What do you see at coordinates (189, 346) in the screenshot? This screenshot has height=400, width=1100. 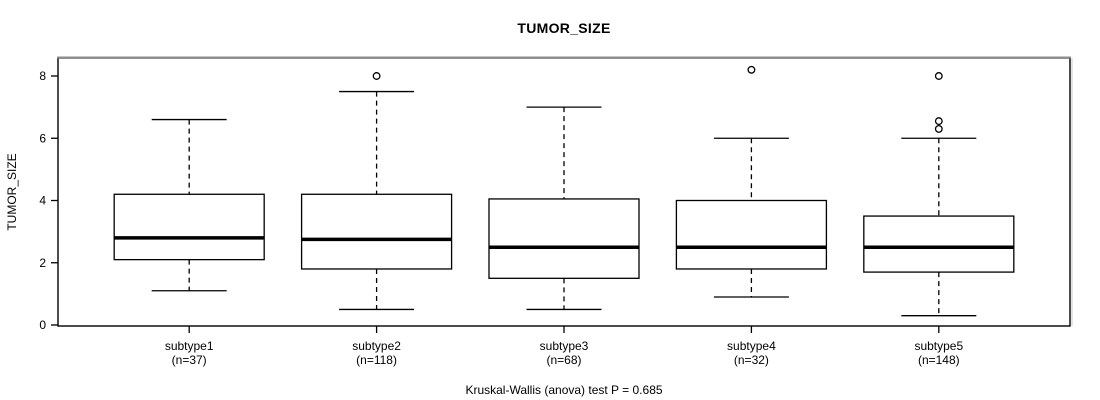 I see `x-axis-group-label: subtype1` at bounding box center [189, 346].